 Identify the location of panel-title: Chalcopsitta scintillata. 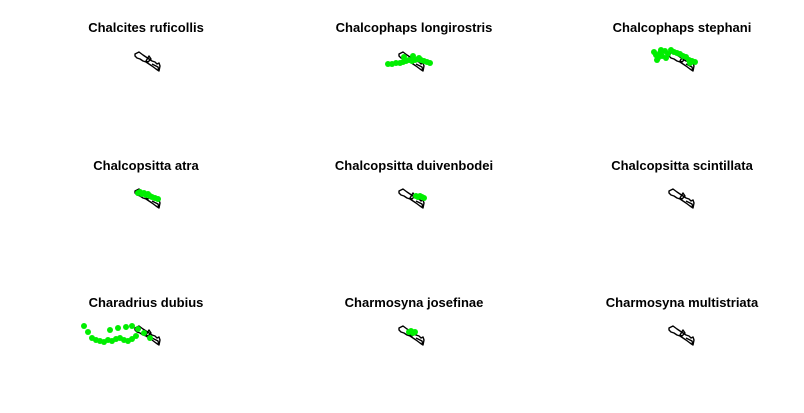
(682, 165).